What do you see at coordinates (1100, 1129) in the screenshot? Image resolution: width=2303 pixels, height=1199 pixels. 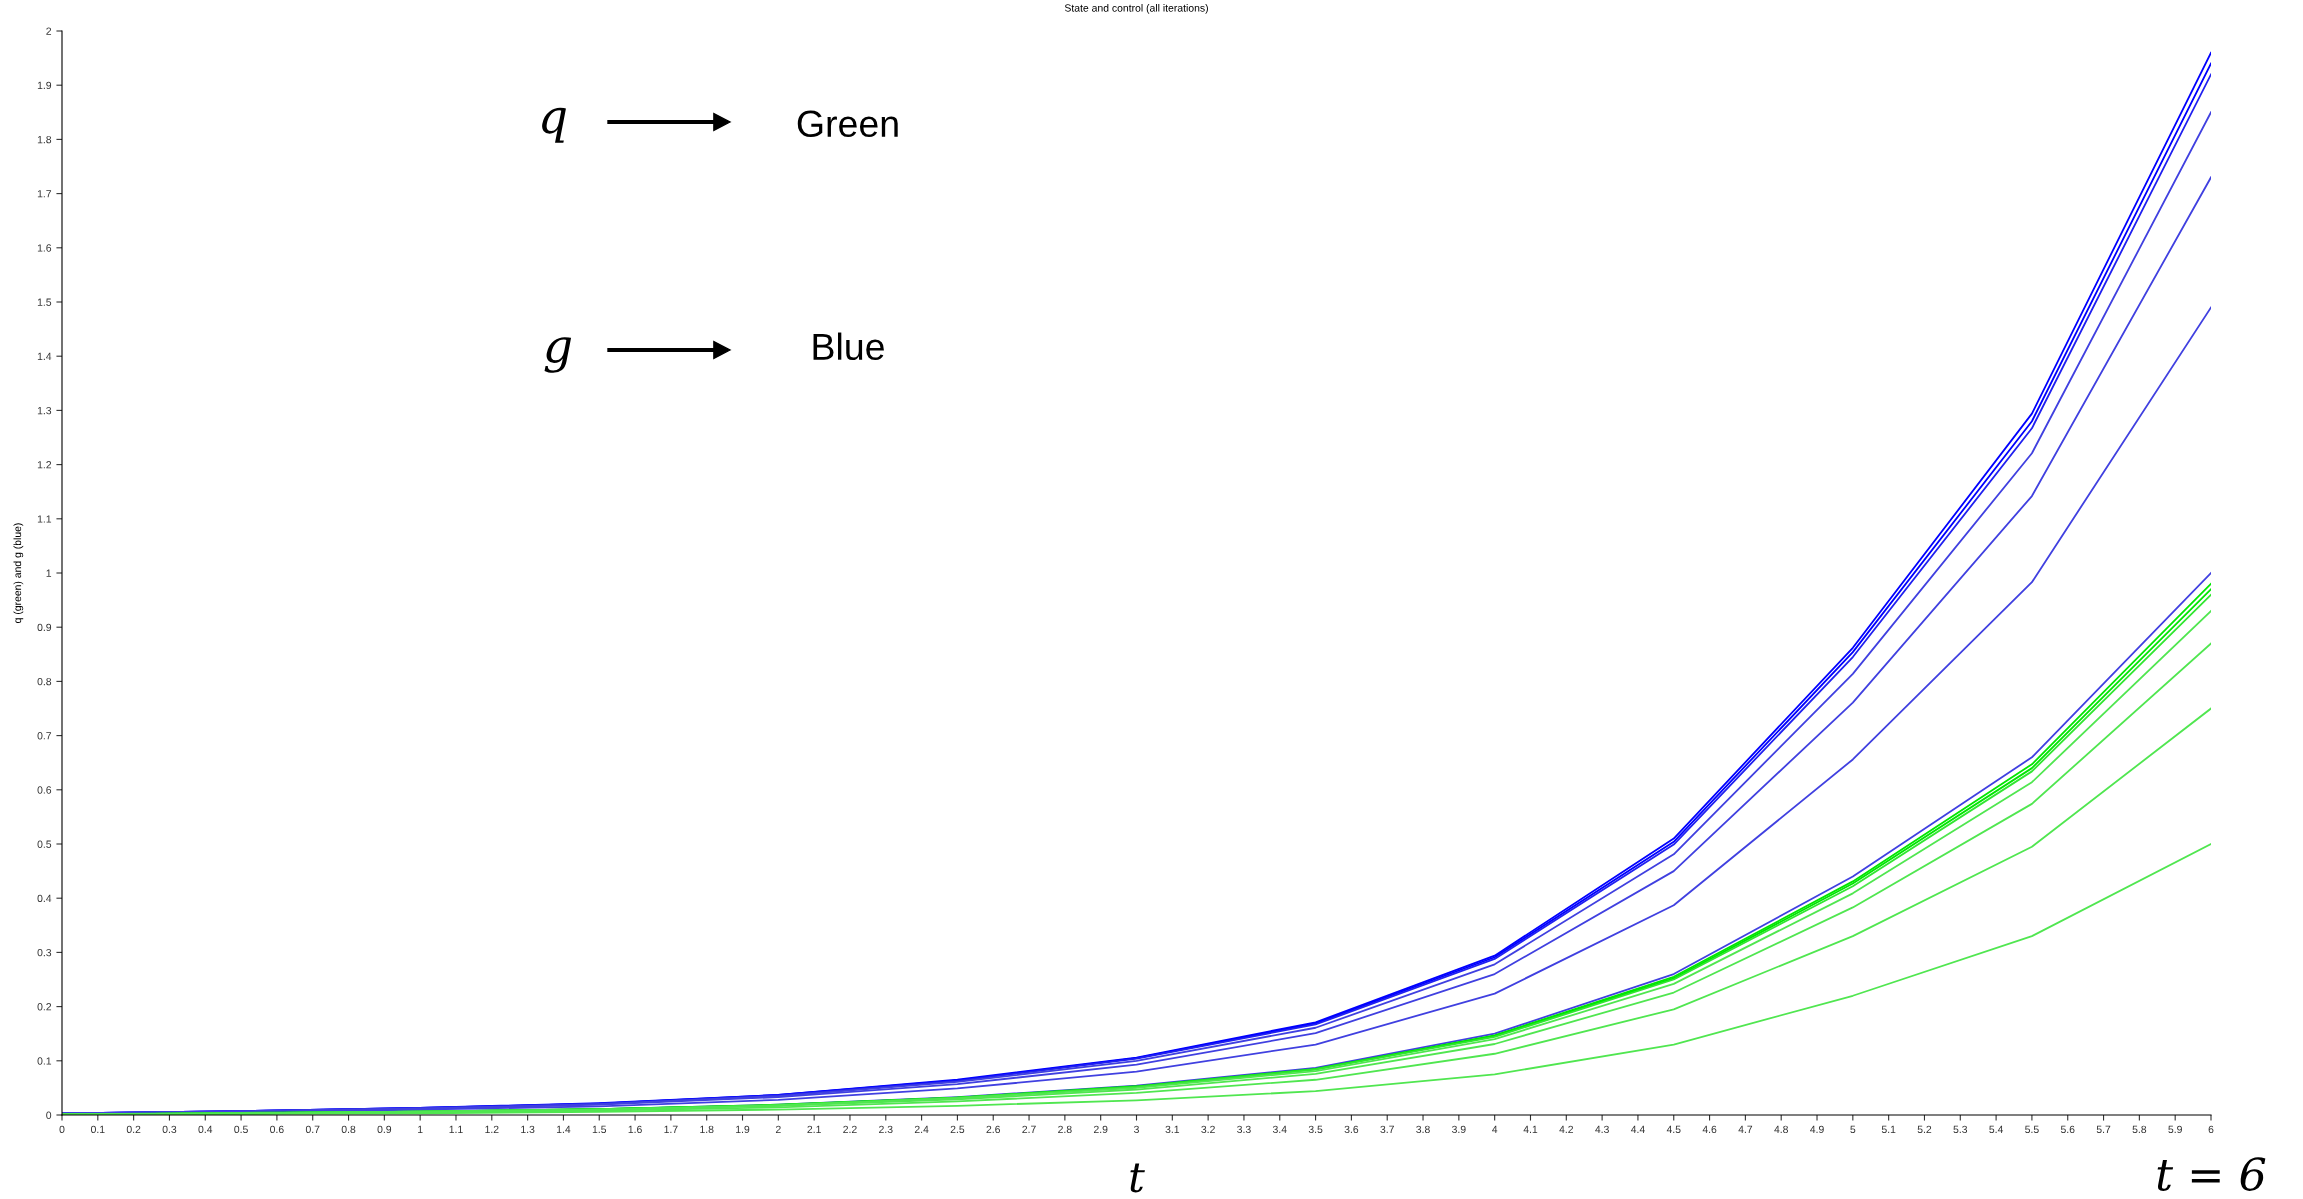 I see `x-tick-label: 2.9` at bounding box center [1100, 1129].